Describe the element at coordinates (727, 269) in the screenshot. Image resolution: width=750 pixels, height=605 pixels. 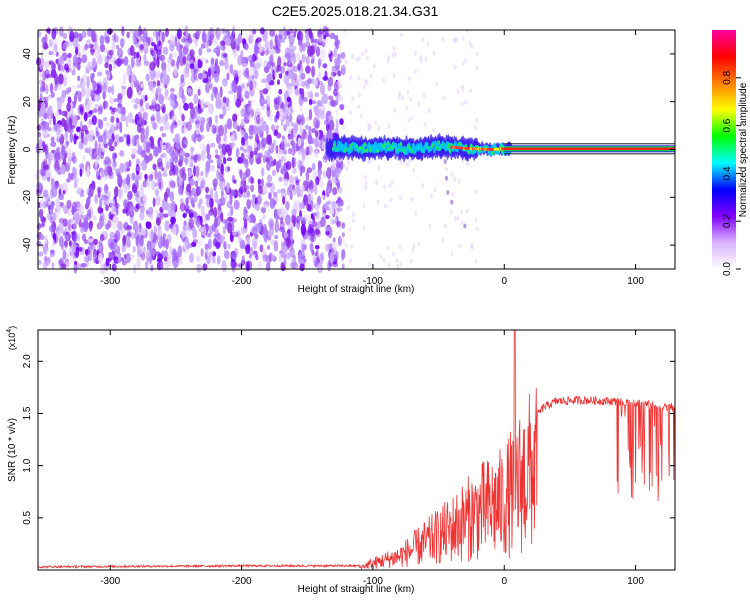
I see `colorbar-tick-label: 0.0` at that location.